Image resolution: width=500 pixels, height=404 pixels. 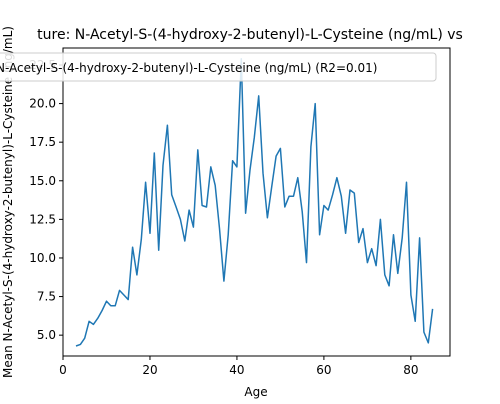 I want to click on x-axis-ticks: 0 20 40 60 80, so click(x=239, y=366).